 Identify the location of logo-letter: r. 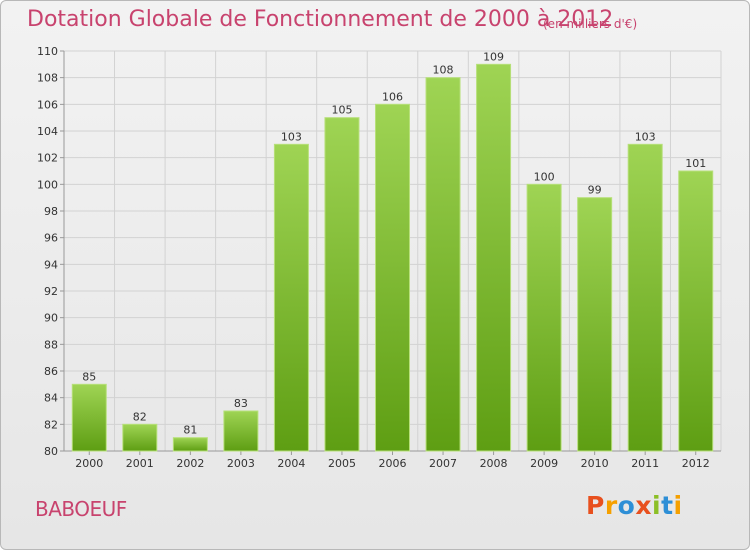
(611, 505).